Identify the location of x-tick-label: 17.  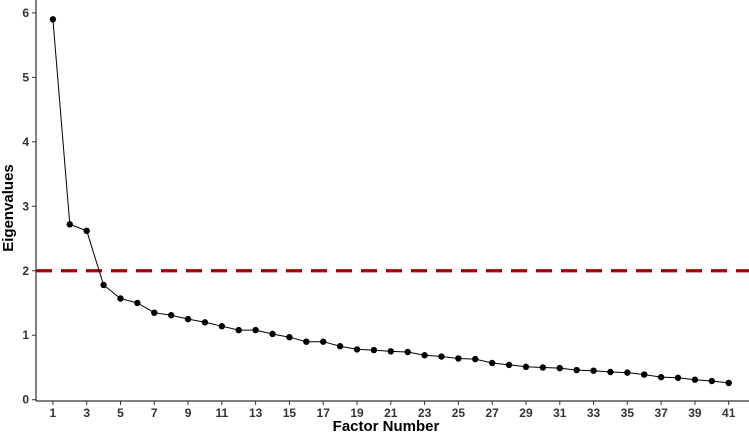
(324, 413).